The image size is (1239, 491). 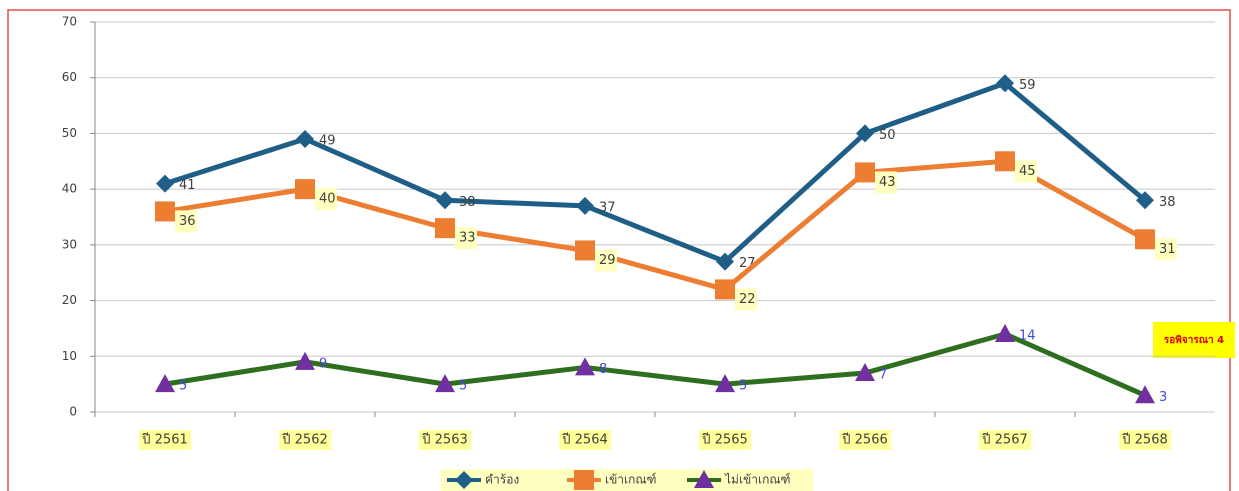 I want to click on annotation: รอพิจารณา 4, so click(x=1194, y=340).